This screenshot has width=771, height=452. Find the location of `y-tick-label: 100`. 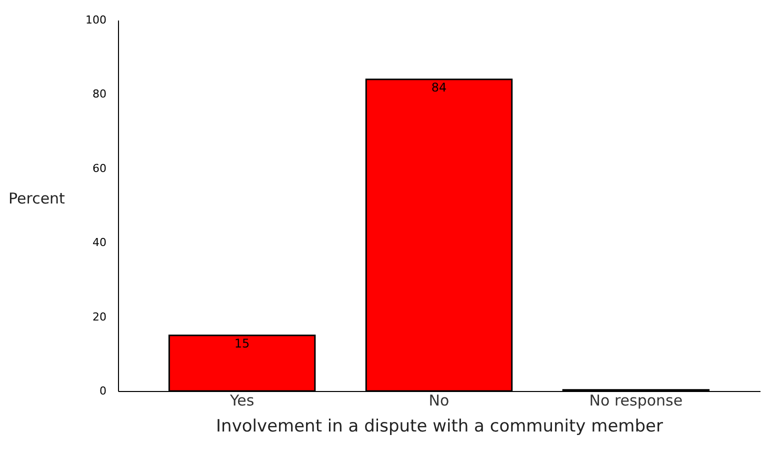

y-tick-label: 100 is located at coordinates (96, 20).